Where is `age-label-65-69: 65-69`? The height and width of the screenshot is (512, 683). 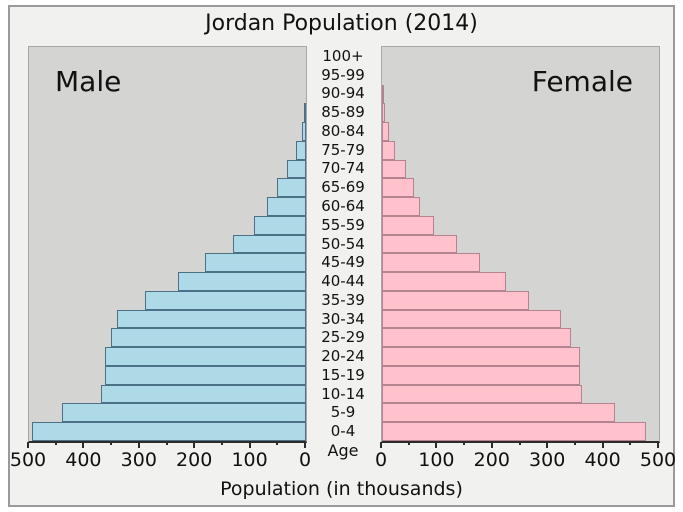 age-label-65-69: 65-69 is located at coordinates (343, 187).